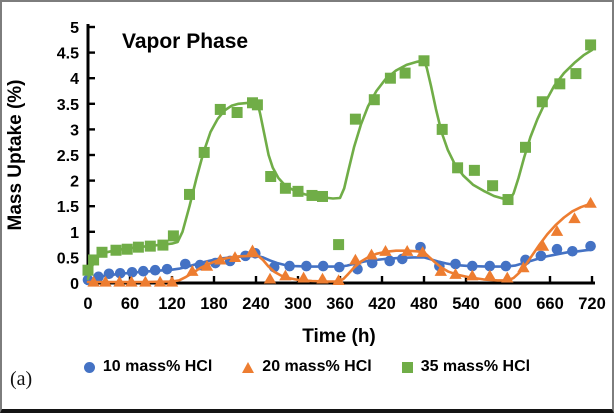  I want to click on figure-label: (a), so click(21, 379).